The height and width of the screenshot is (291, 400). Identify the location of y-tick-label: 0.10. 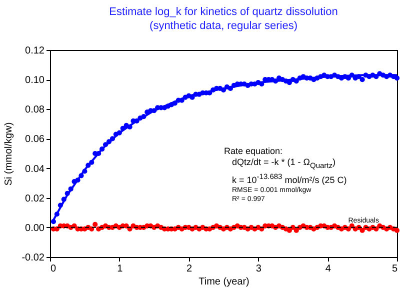
(35, 80).